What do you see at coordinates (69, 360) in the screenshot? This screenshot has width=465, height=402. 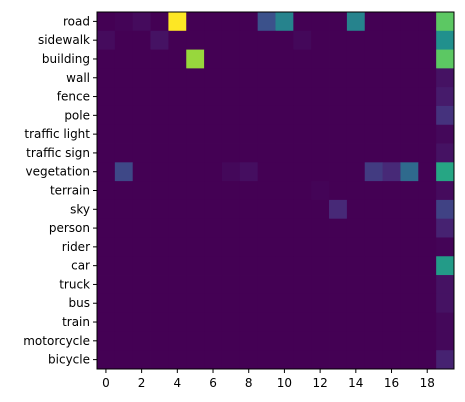 I see `y-tick-label: bicycle` at bounding box center [69, 360].